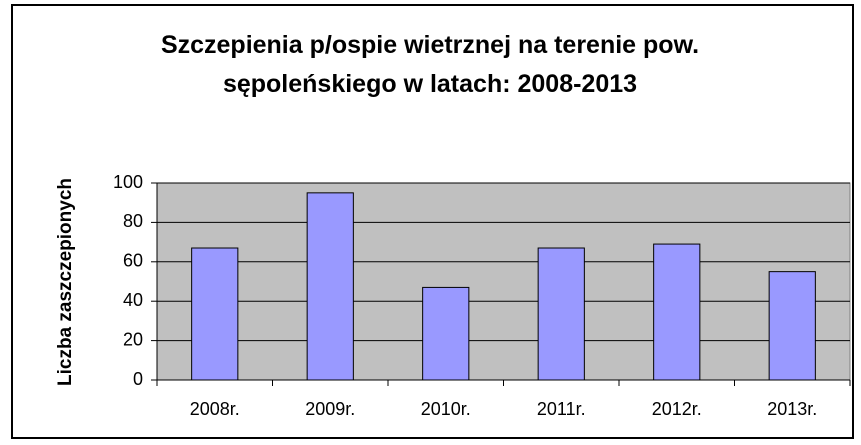 This screenshot has width=861, height=445. Describe the element at coordinates (65, 282) in the screenshot. I see `y-axis-label: Liczba zaszczepionych` at that location.